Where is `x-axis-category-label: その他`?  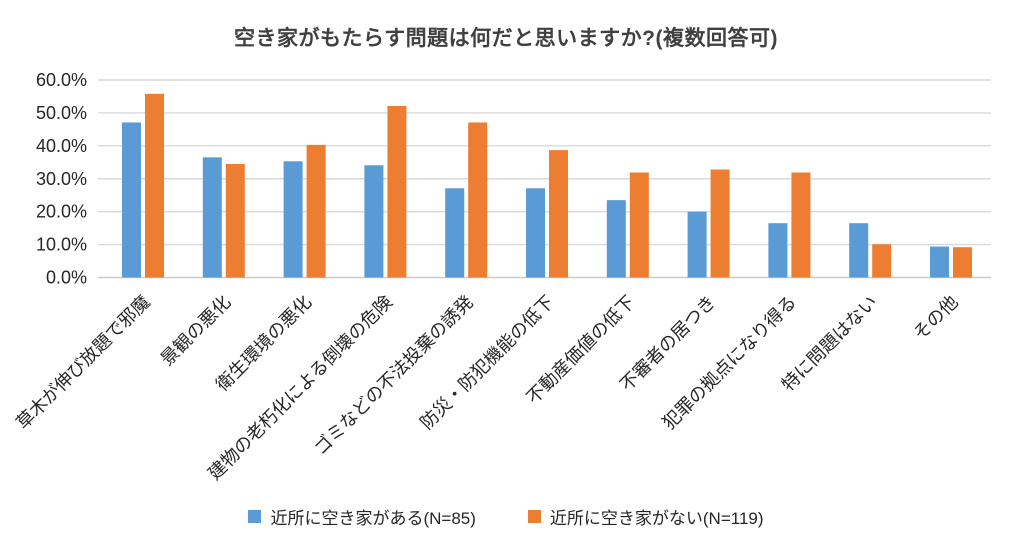
x-axis-category-label: その他 is located at coordinates (936, 318).